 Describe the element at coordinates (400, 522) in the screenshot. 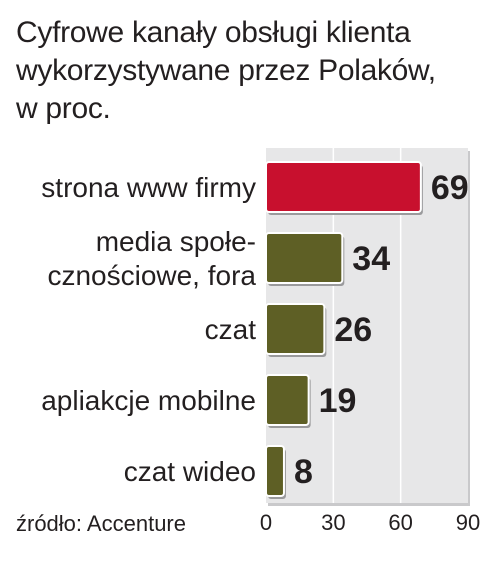

I see `x-tick-label: 60` at that location.